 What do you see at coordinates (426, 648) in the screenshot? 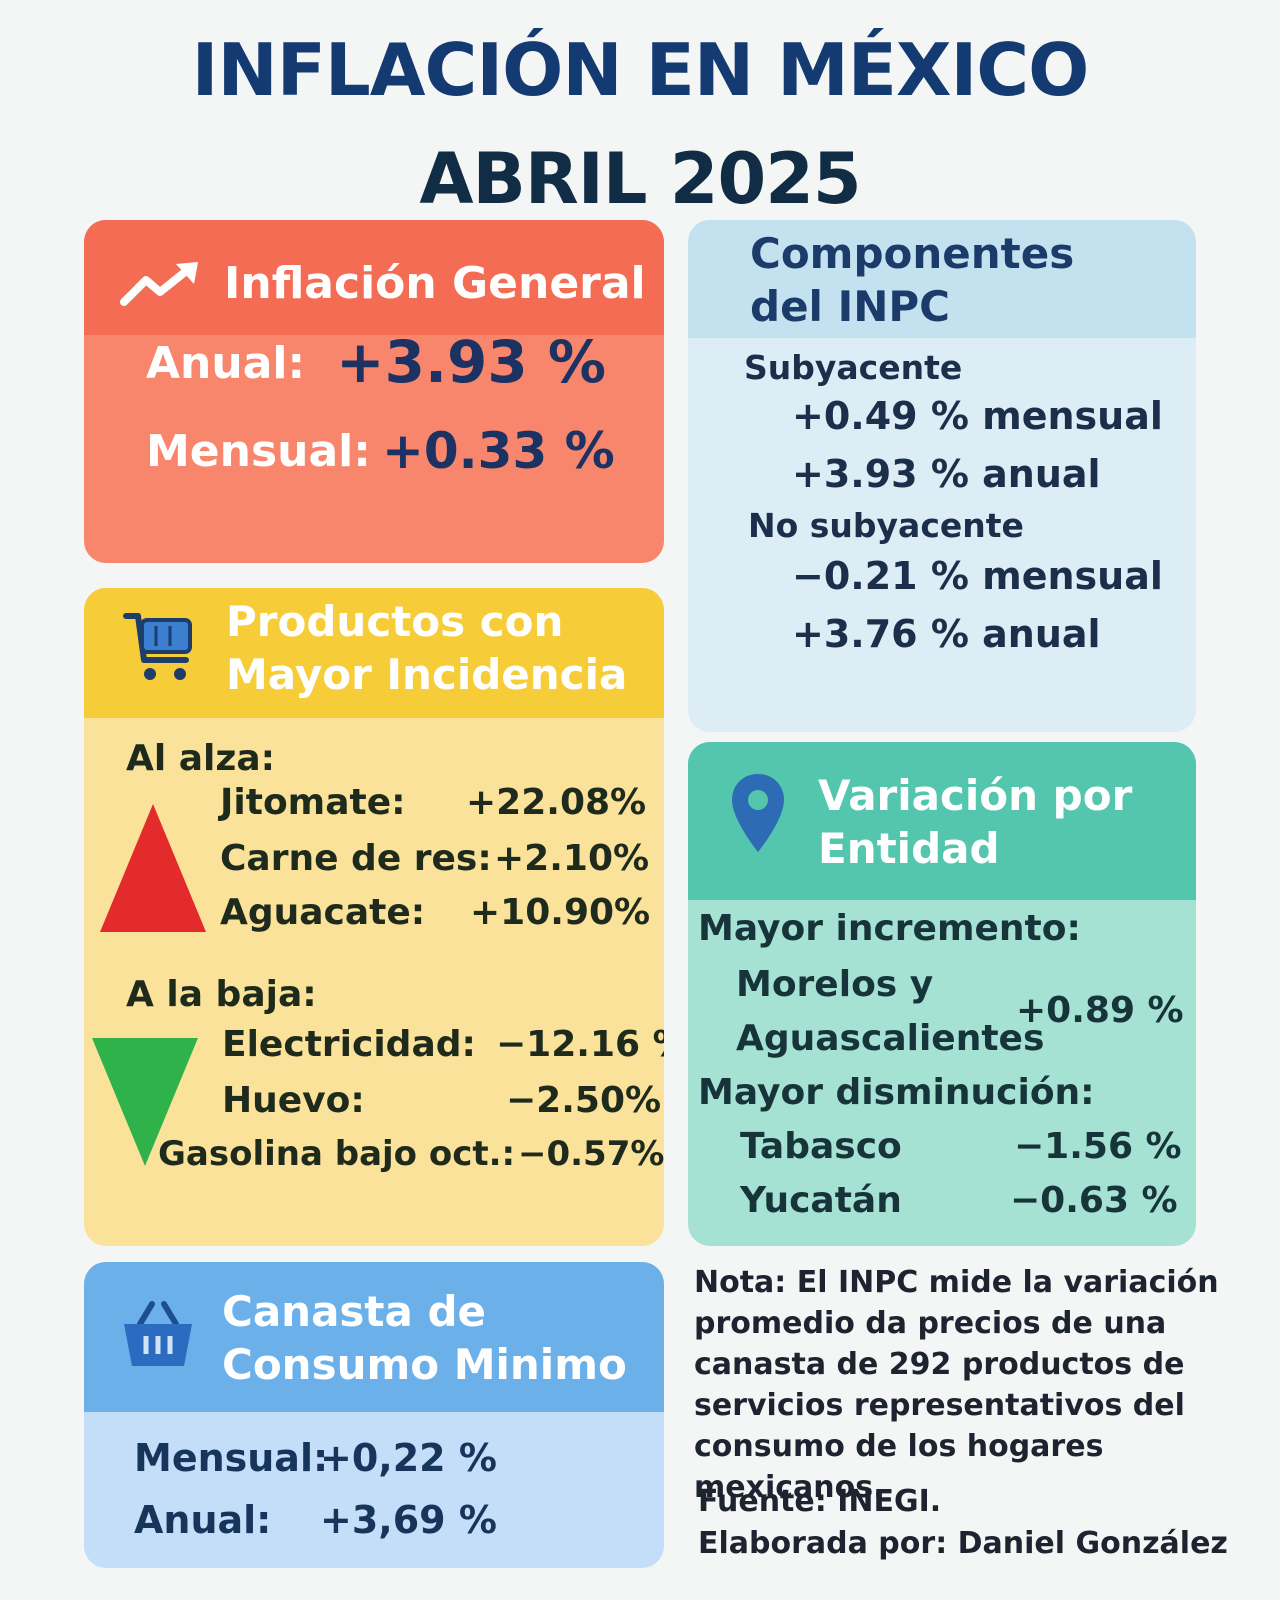
I see `card-title: Productos con Mayor Incidencia` at bounding box center [426, 648].